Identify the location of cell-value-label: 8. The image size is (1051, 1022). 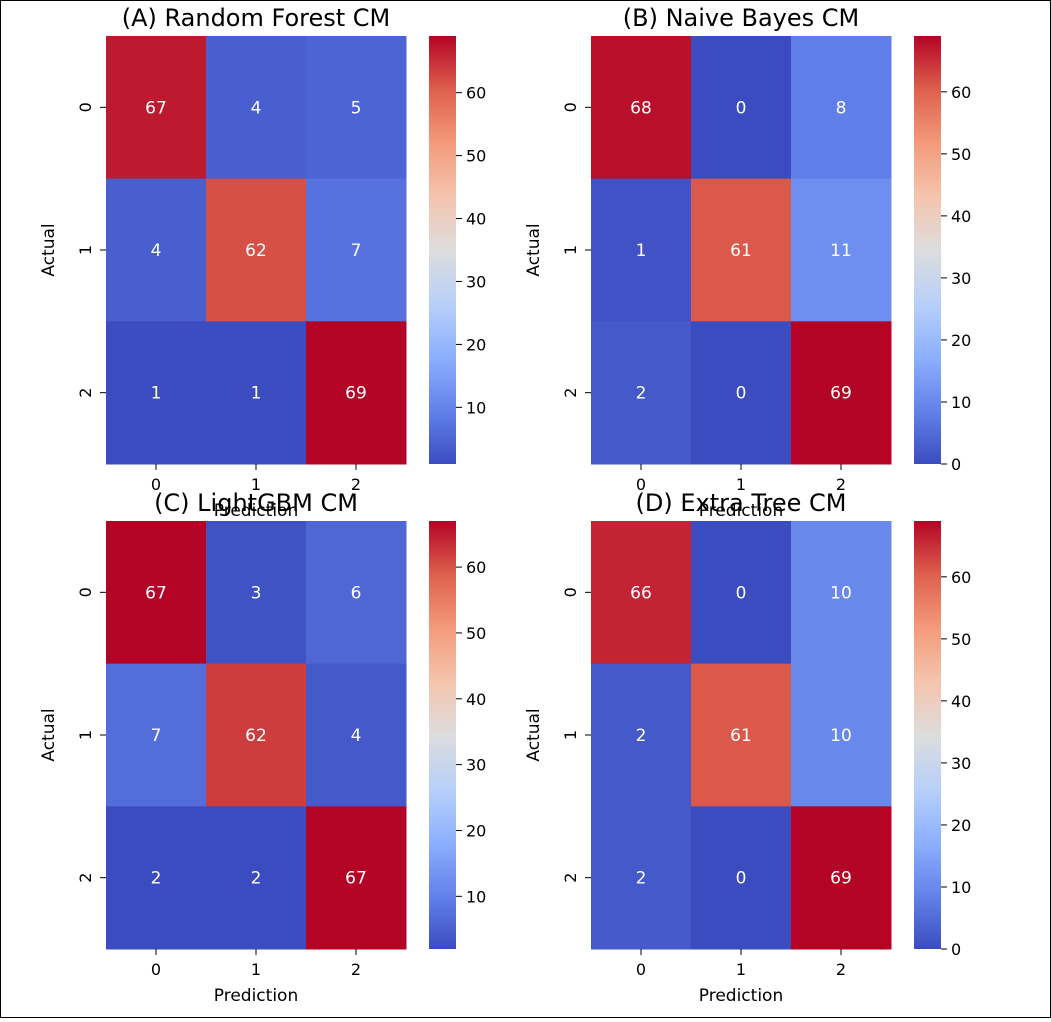
(841, 108).